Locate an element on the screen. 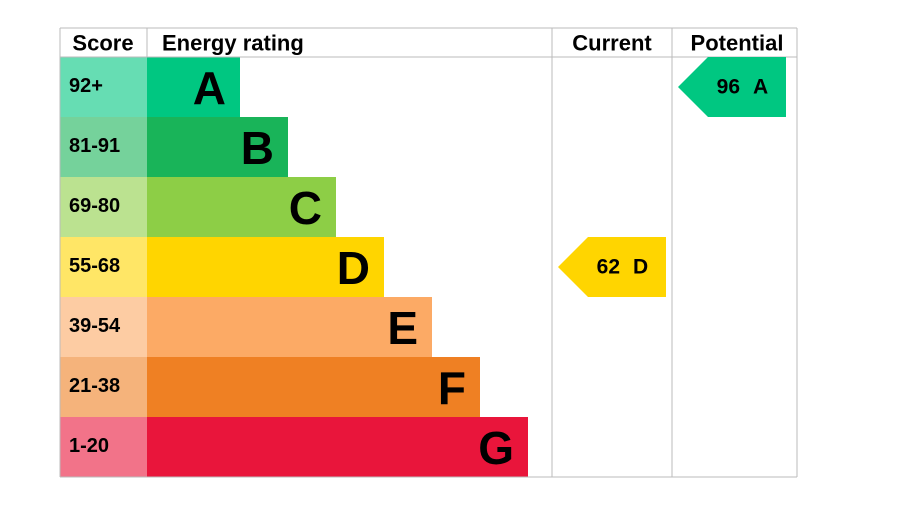 Image resolution: width=897 pixels, height=505 pixels. rating-letter: E is located at coordinates (402, 328).